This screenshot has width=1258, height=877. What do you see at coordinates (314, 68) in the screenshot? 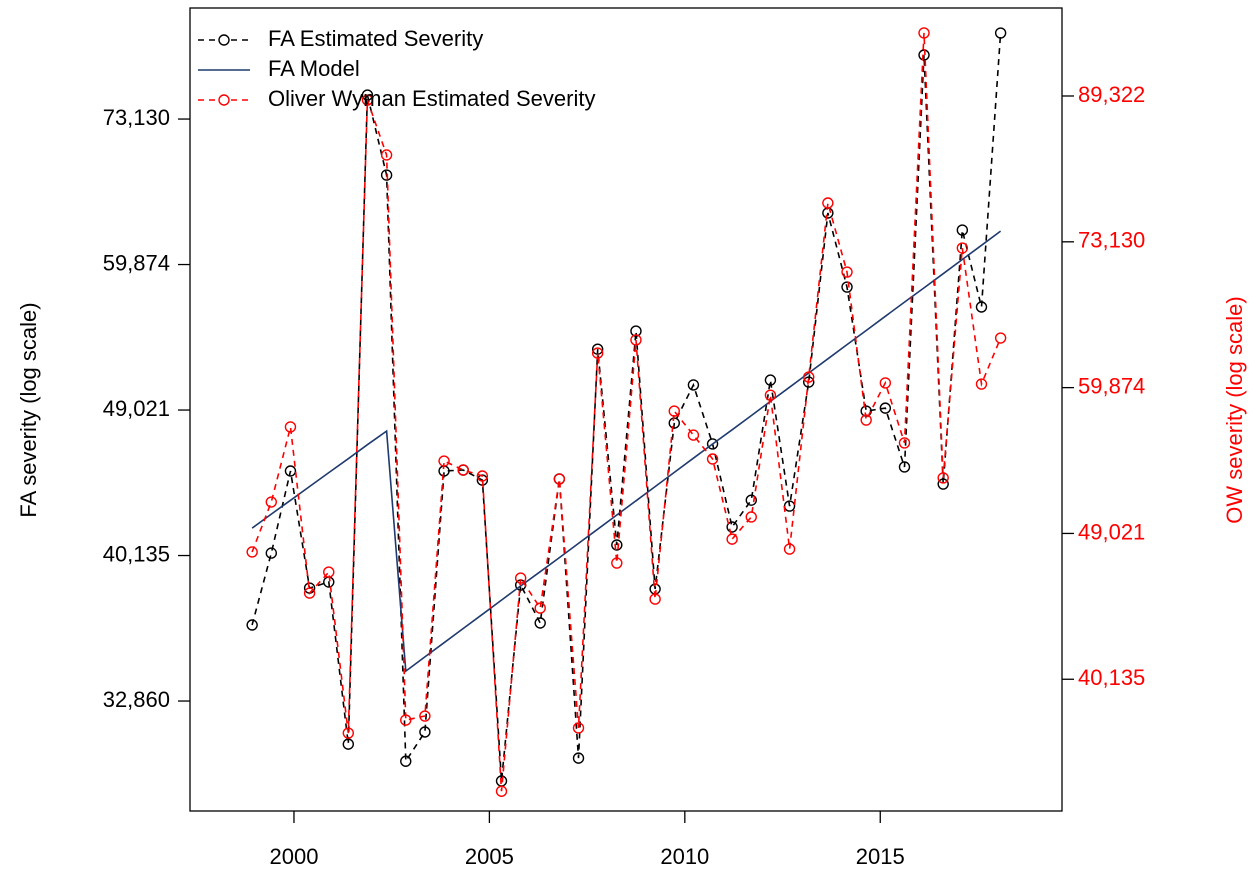
I see `legend-label: FA Model` at bounding box center [314, 68].